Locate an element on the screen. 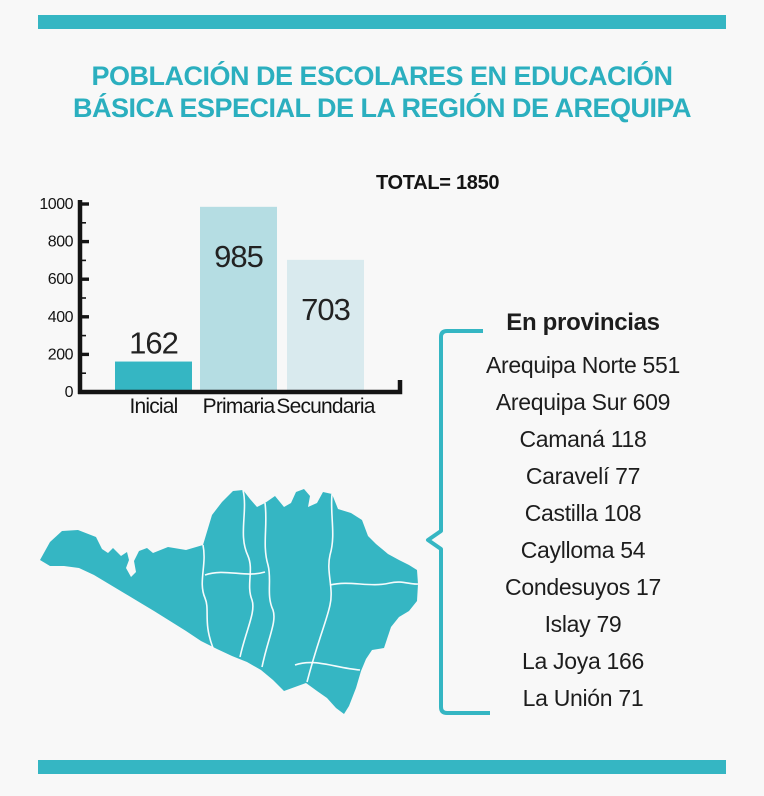 Image resolution: width=764 pixels, height=796 pixels. province-item: Arequipa Norte 551 is located at coordinates (583, 365).